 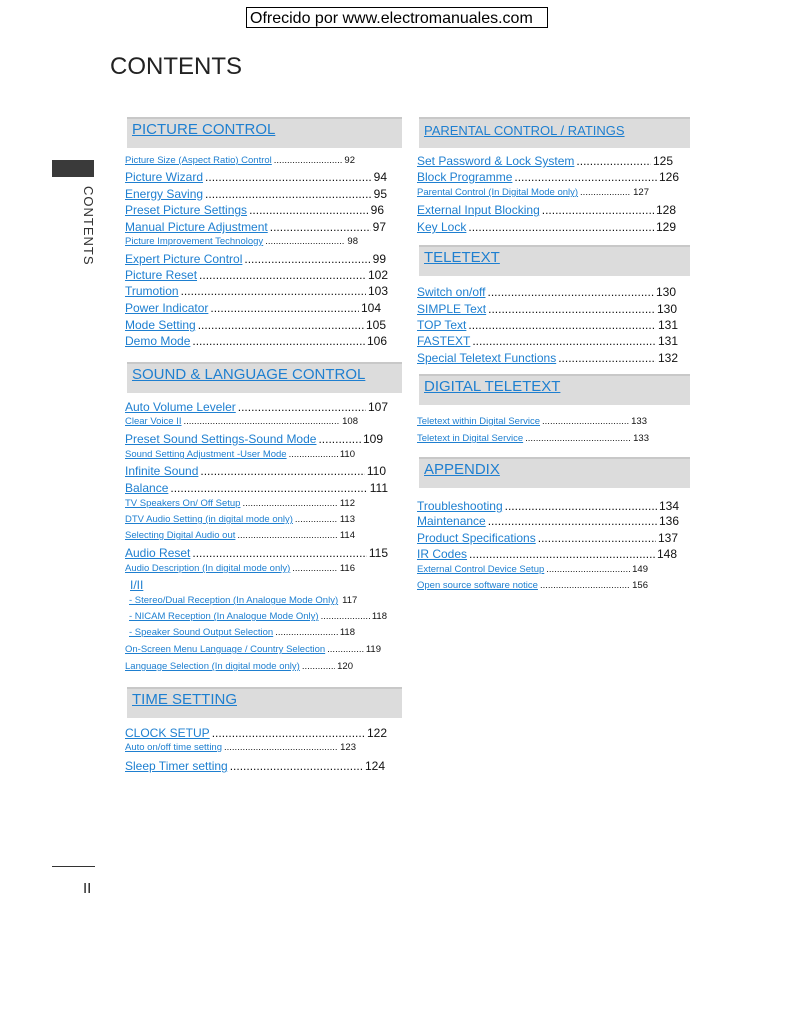 I want to click on toc-entry: Teletext within Digital Service 133, so click(x=532, y=422).